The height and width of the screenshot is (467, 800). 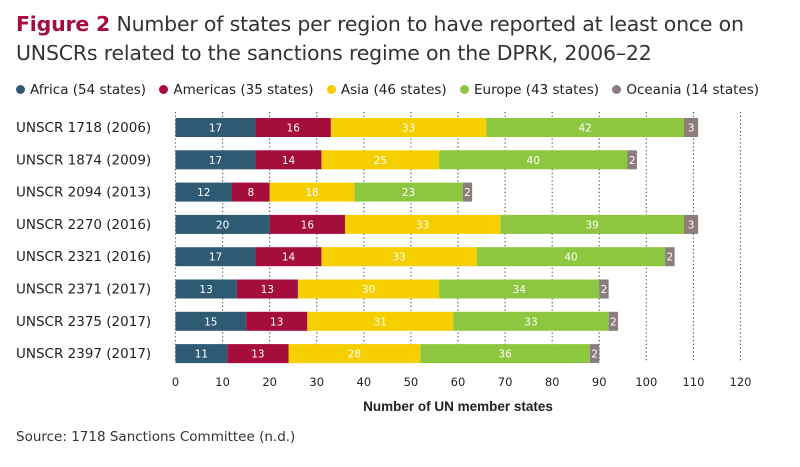 What do you see at coordinates (505, 382) in the screenshot?
I see `x-tick-70: 70` at bounding box center [505, 382].